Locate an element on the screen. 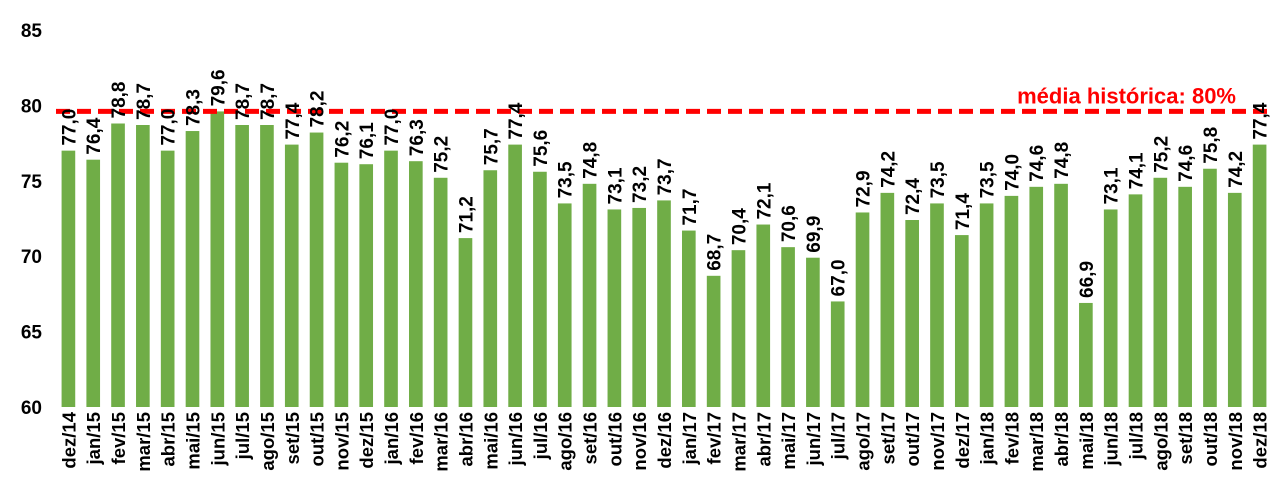 This screenshot has width=1272, height=504. x-tick-label: jul/16 is located at coordinates (540, 436).